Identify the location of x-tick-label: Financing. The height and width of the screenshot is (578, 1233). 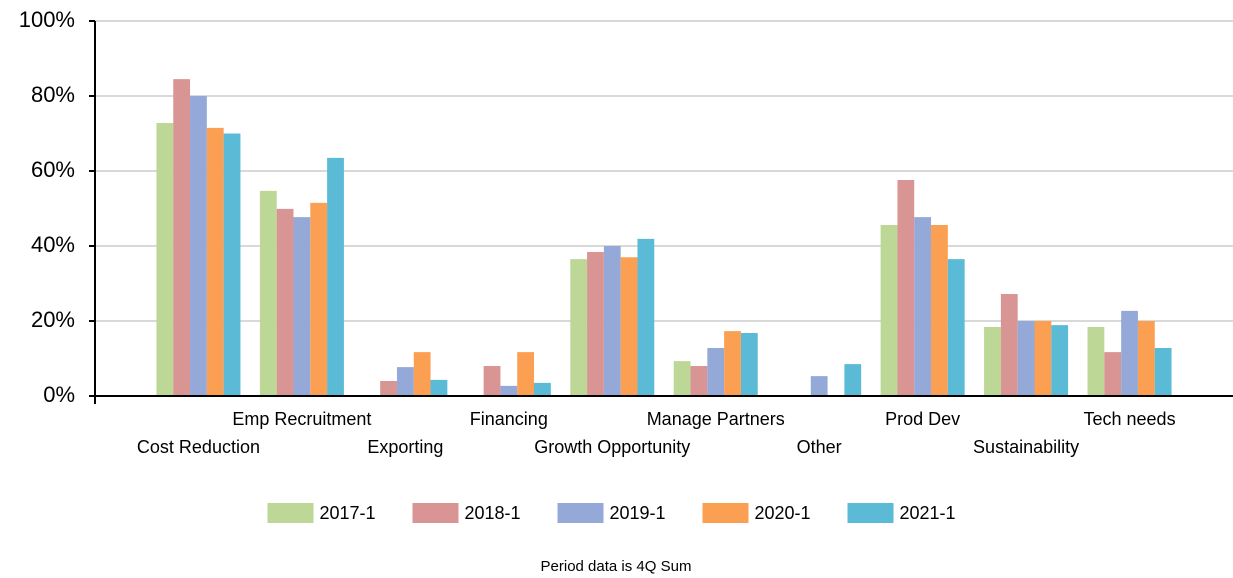
(509, 419).